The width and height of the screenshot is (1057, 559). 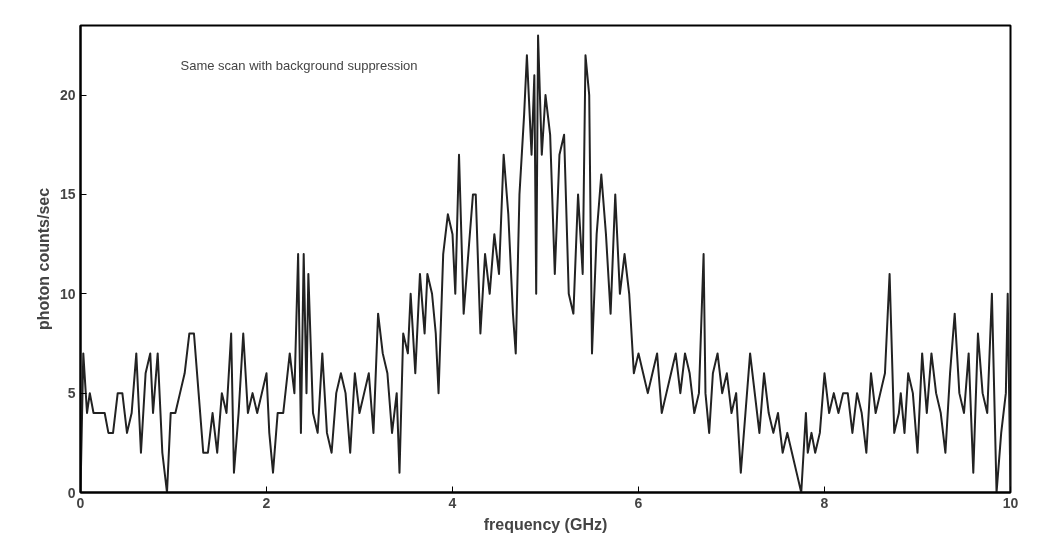 What do you see at coordinates (299, 65) in the screenshot?
I see `annotation: Same scan with background suppression` at bounding box center [299, 65].